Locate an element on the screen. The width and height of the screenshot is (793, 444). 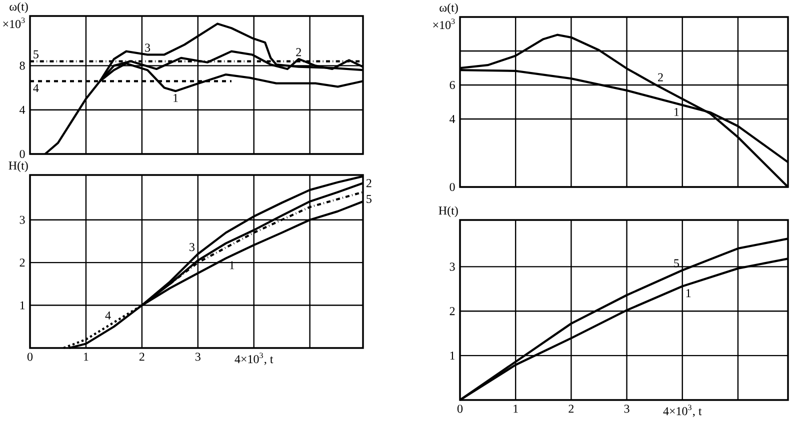
y-tick-label: 8 is located at coordinates (22, 66).